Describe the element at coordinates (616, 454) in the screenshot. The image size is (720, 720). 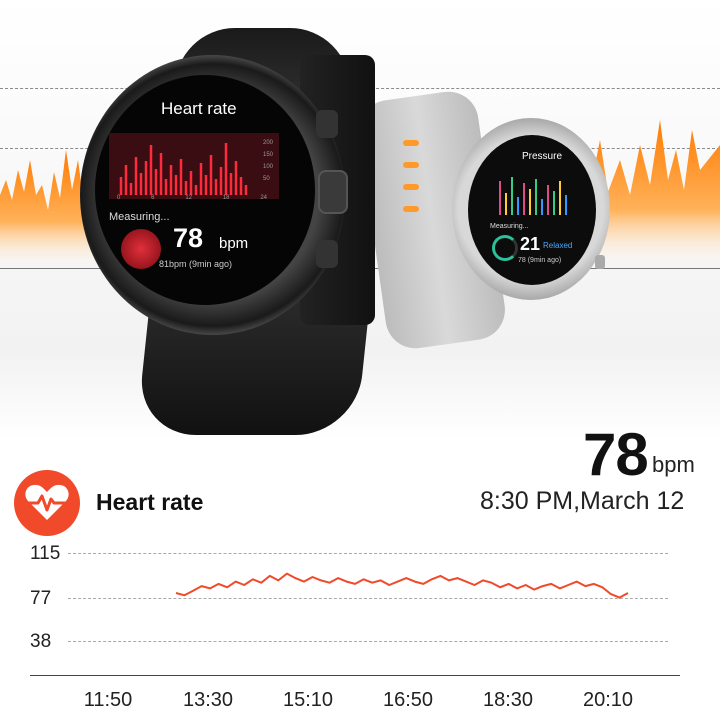
I see `current-bpm-value: 78` at that location.